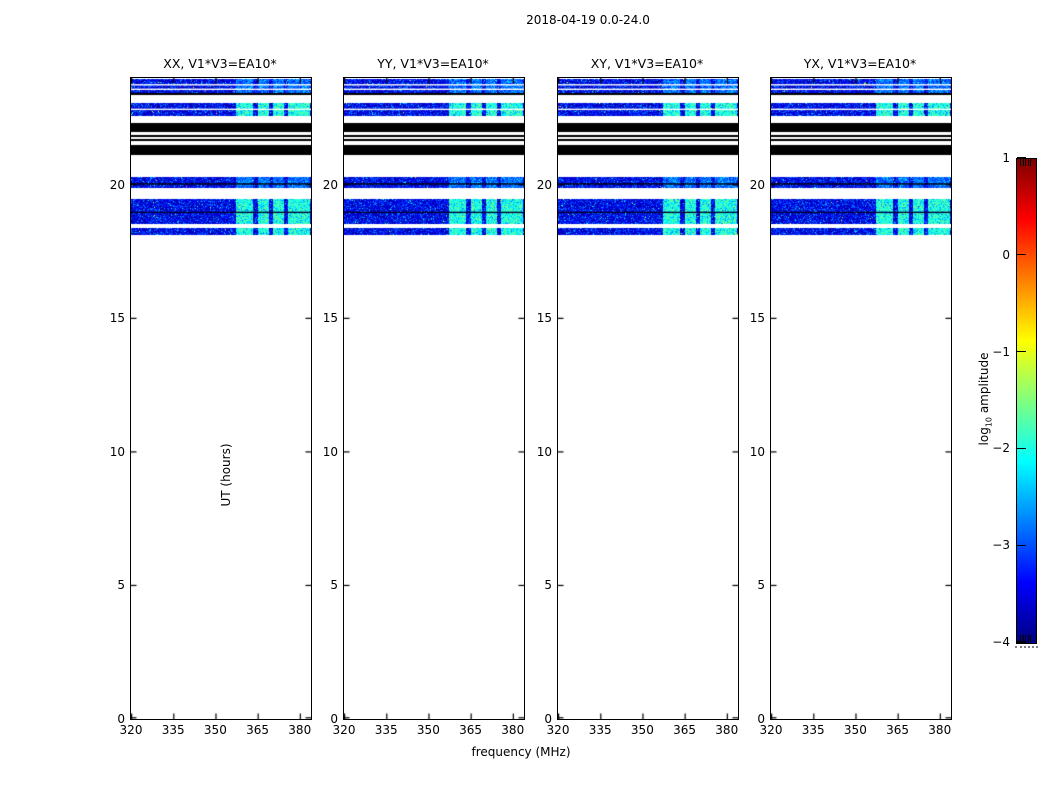 The height and width of the screenshot is (800, 1050). What do you see at coordinates (984, 384) in the screenshot?
I see `colorbar-label-suffix: amplitude` at bounding box center [984, 384].